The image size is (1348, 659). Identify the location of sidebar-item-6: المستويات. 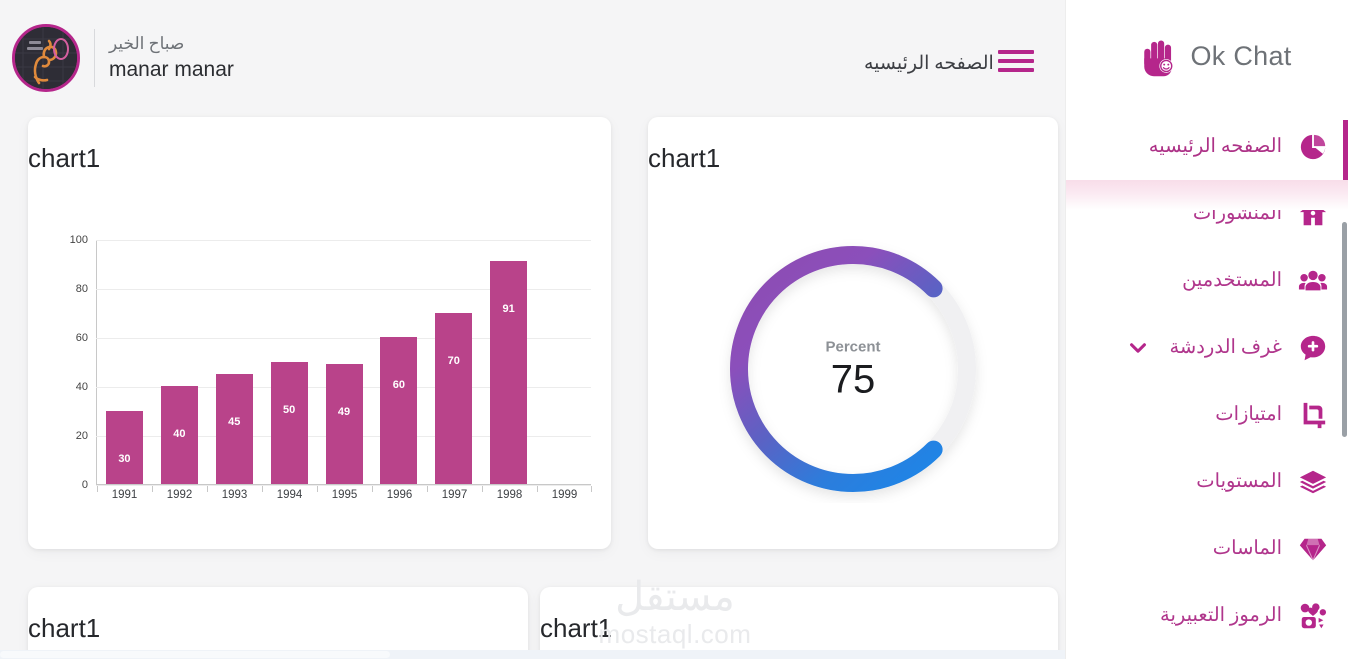
(1207, 481).